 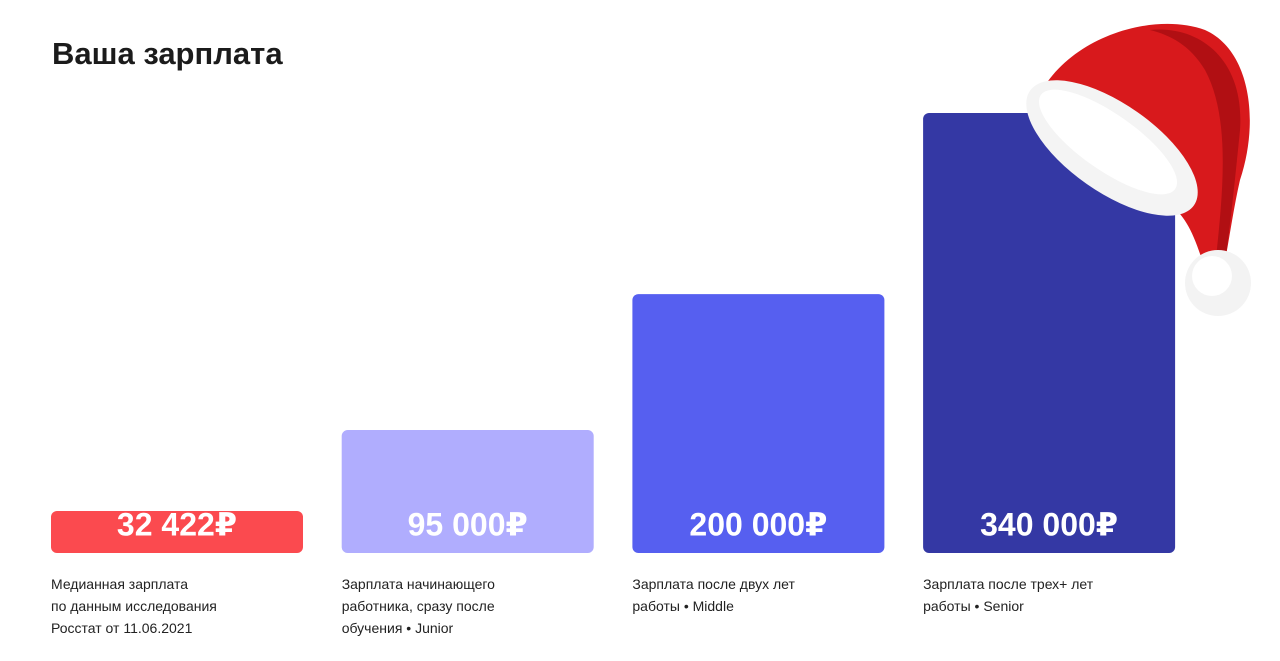 I want to click on value-label: 200 000₽, so click(x=758, y=524).